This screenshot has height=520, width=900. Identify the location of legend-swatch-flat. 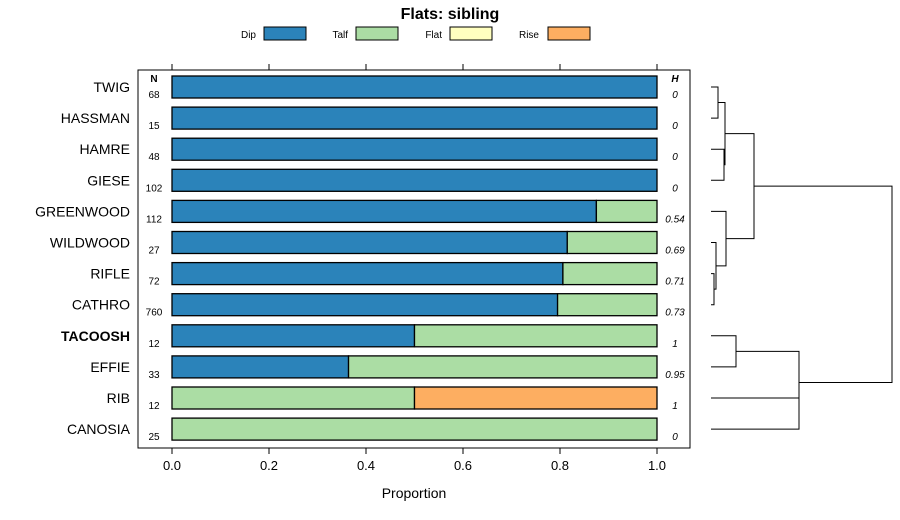
(471, 33).